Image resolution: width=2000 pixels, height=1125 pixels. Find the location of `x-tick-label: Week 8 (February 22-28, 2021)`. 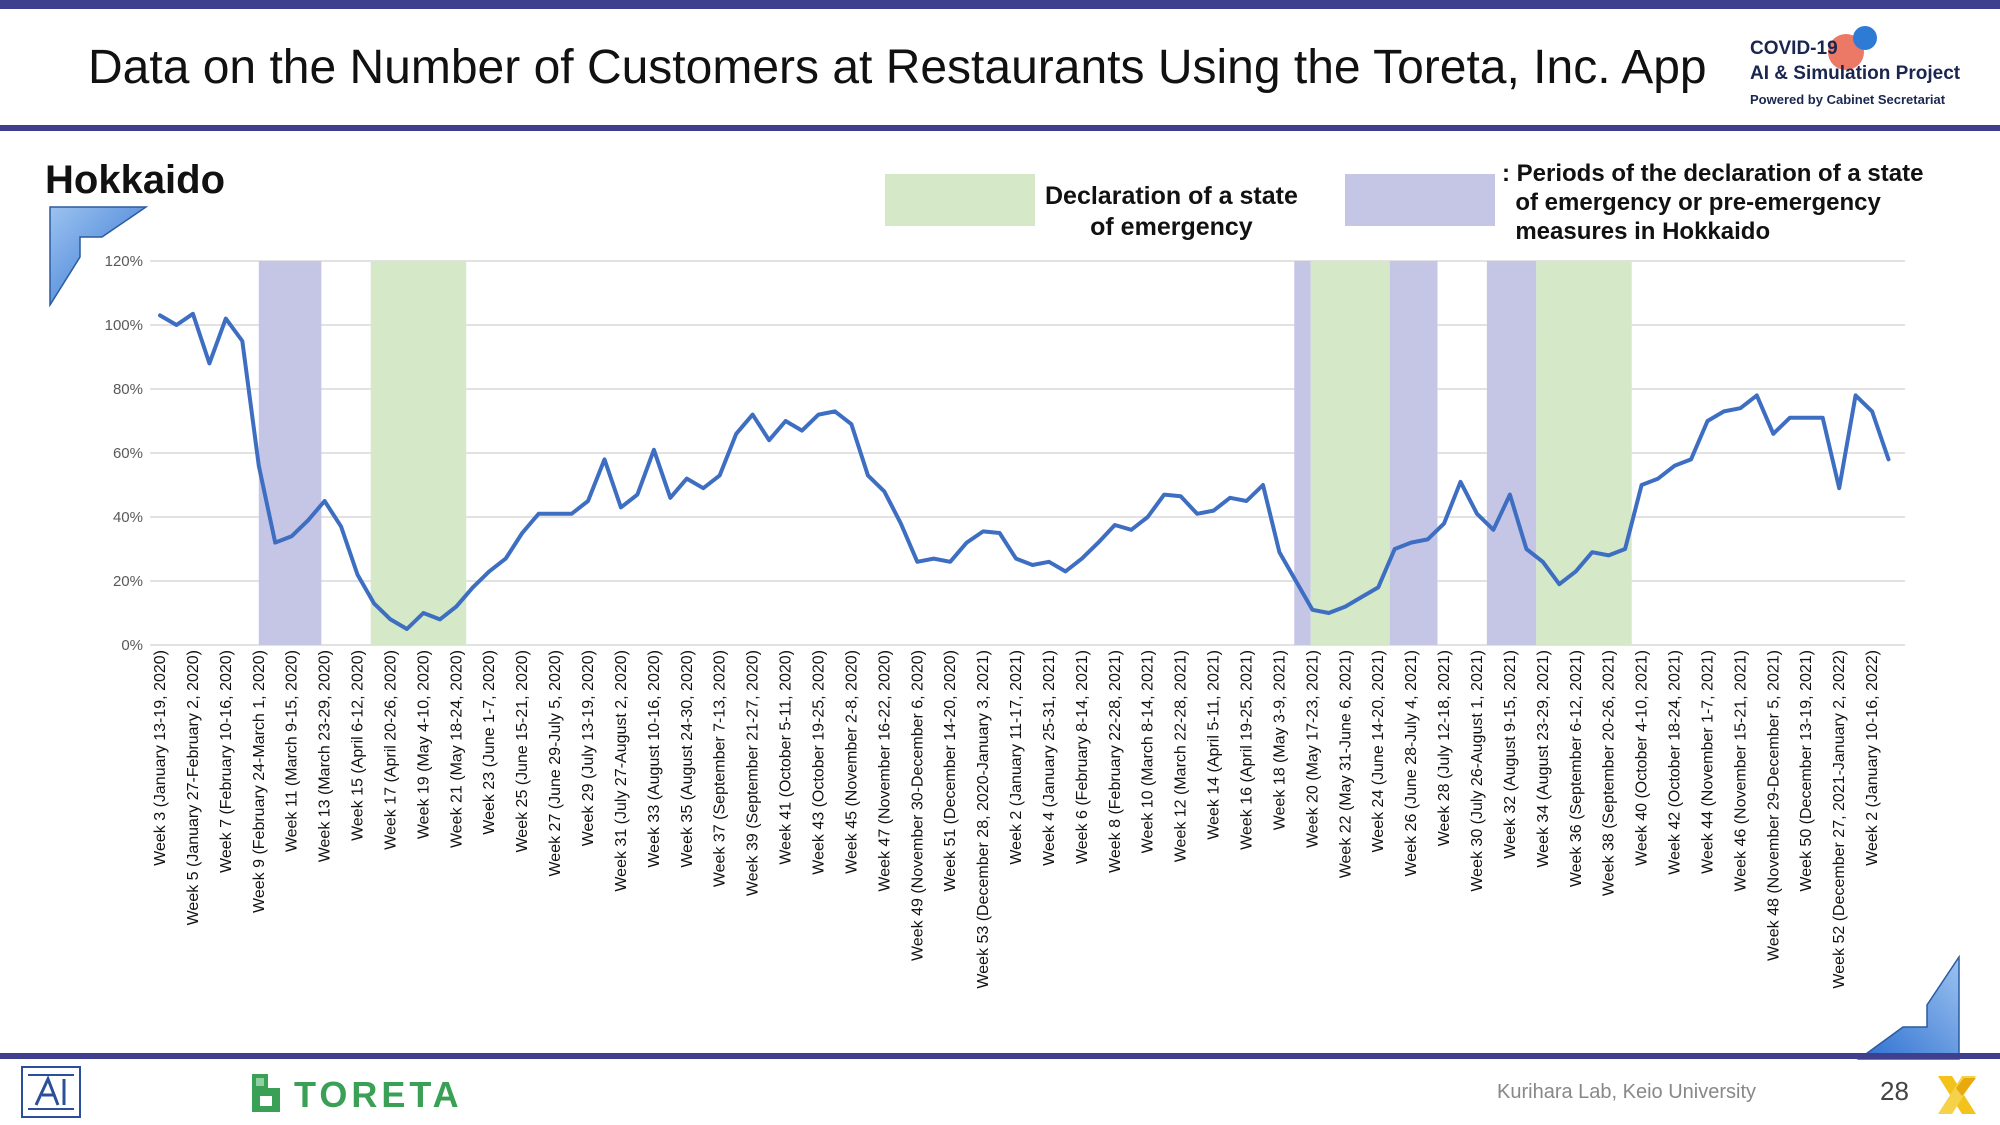

x-tick-label: Week 8 (February 22-28, 2021) is located at coordinates (1115, 761).